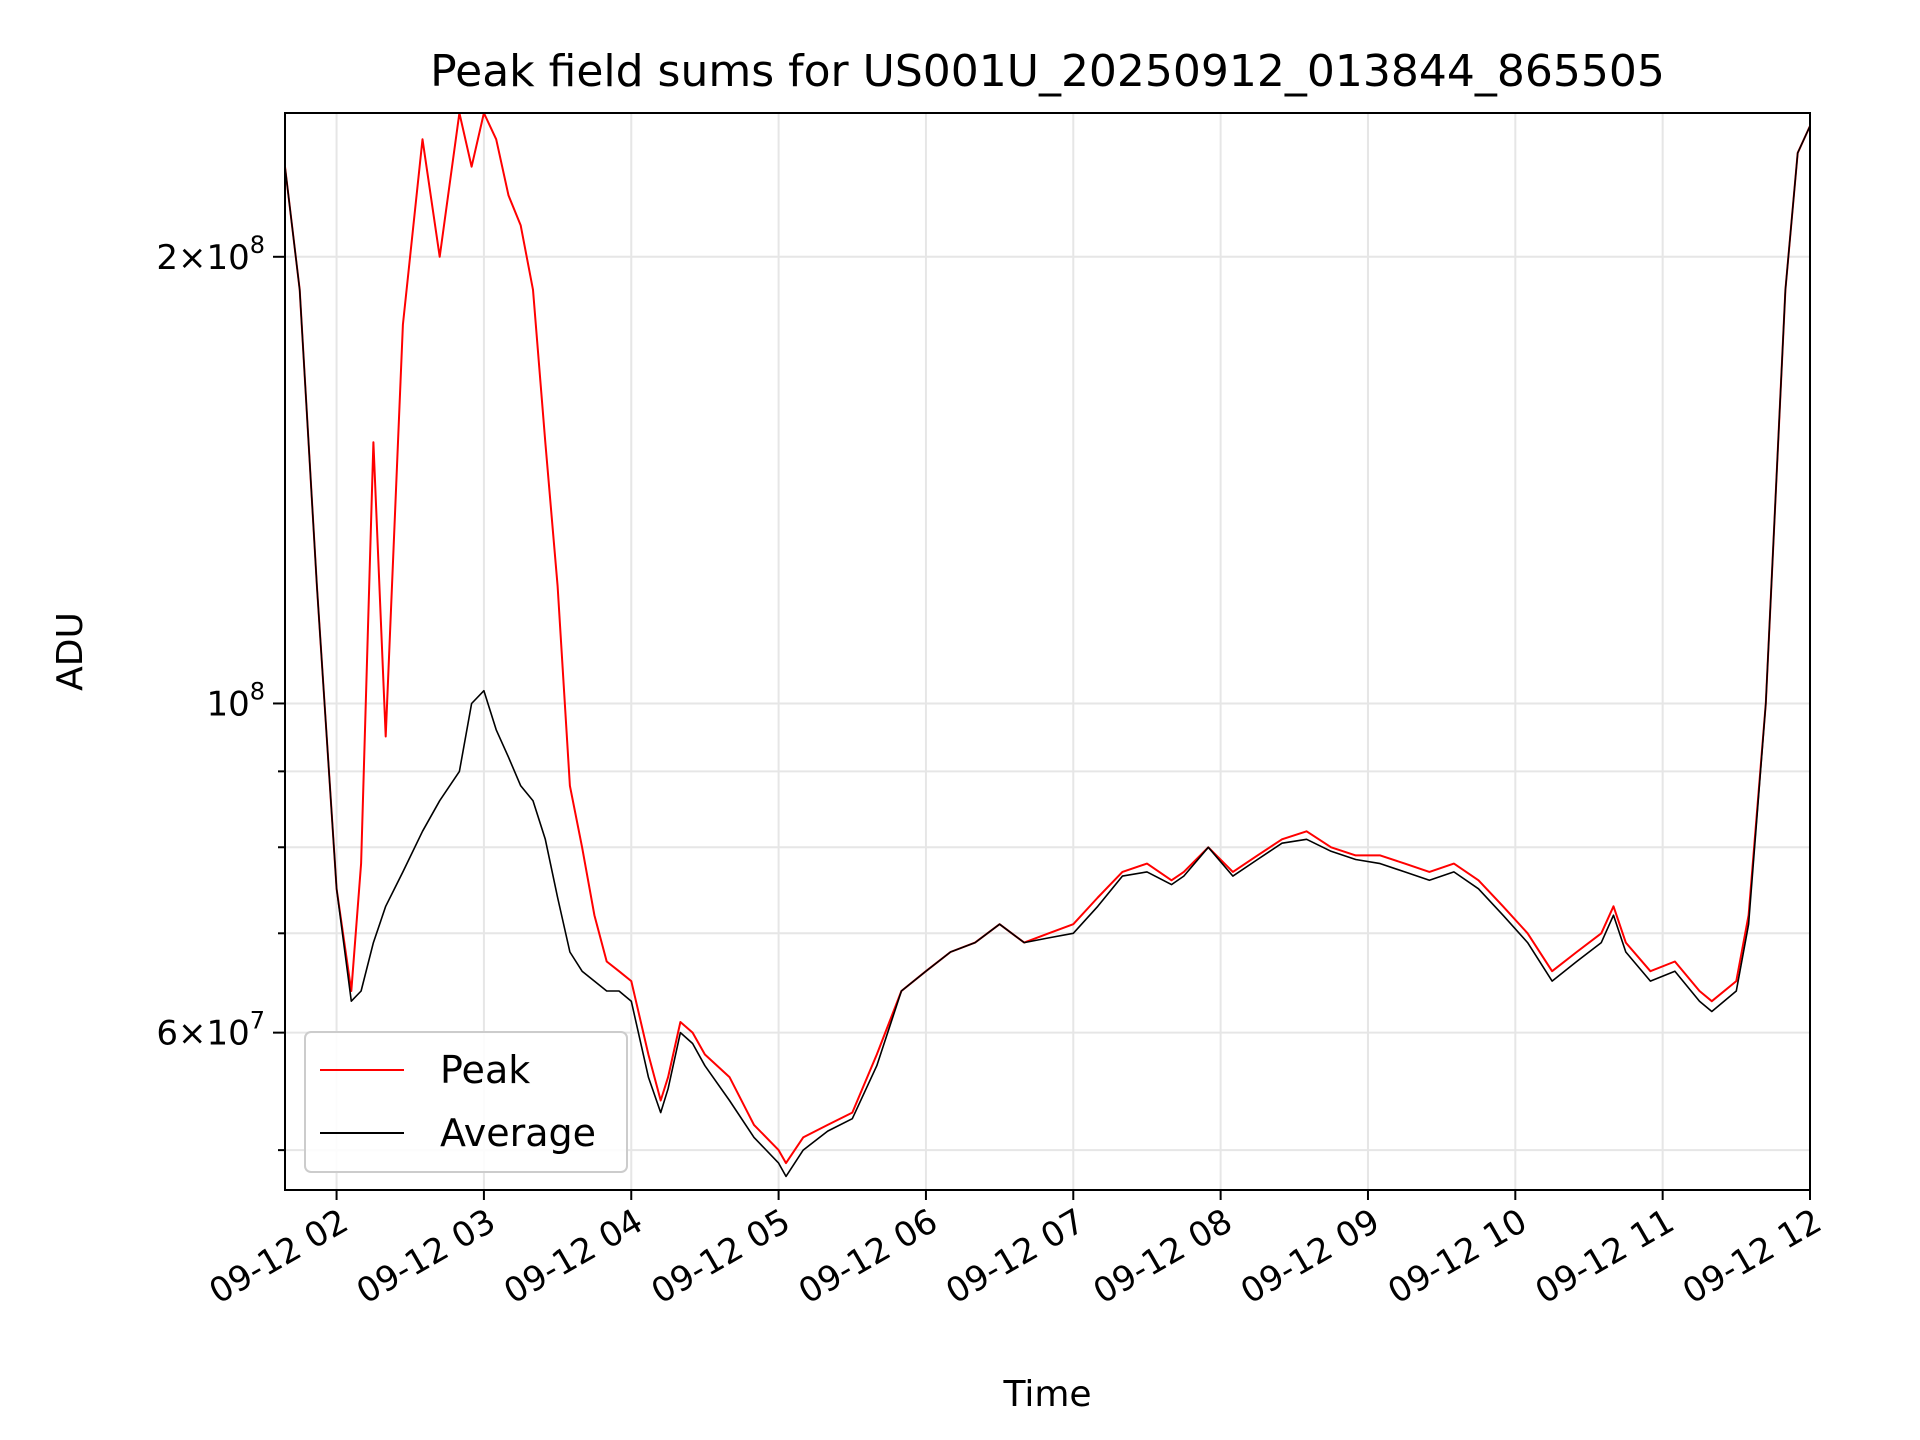  I want to click on y-axis-title: ADU, so click(70, 651).